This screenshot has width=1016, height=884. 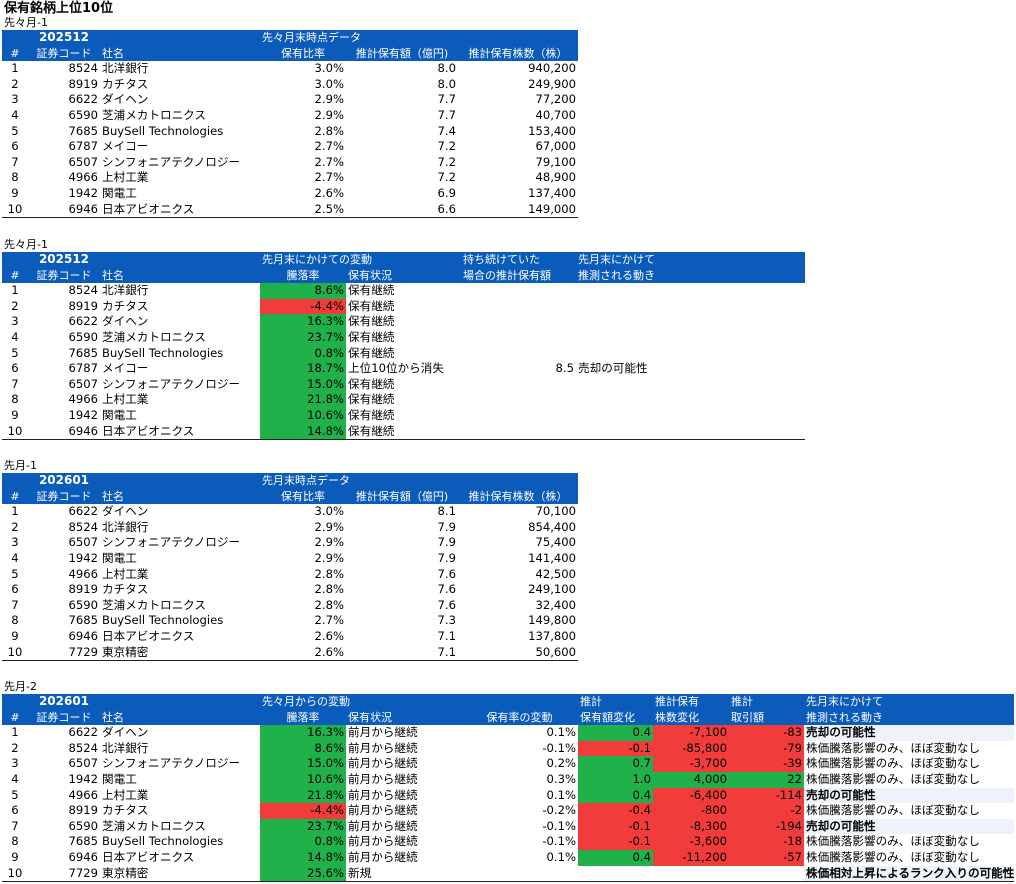 I want to click on code-cell: 7729, so click(x=64, y=653).